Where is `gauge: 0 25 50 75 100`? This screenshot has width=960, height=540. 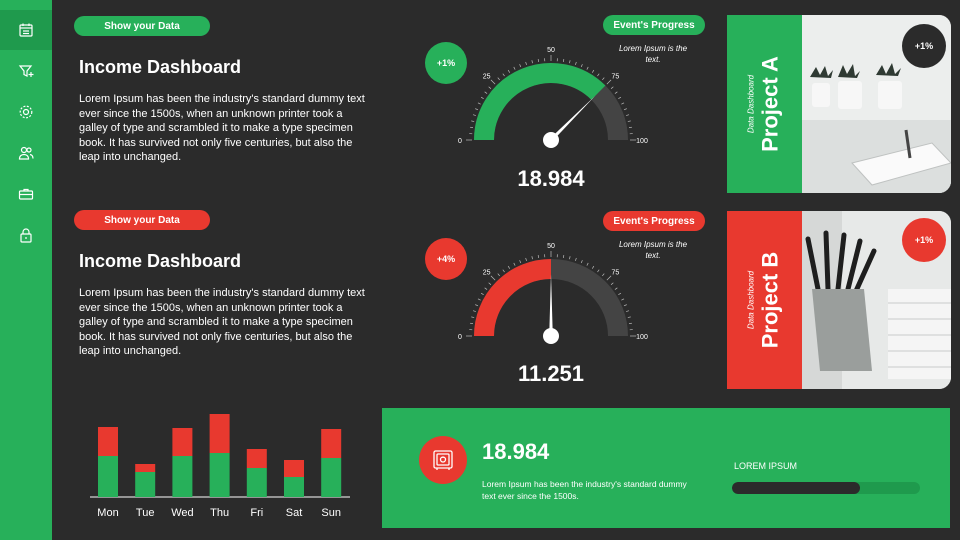 gauge: 0 25 50 75 100 is located at coordinates (553, 293).